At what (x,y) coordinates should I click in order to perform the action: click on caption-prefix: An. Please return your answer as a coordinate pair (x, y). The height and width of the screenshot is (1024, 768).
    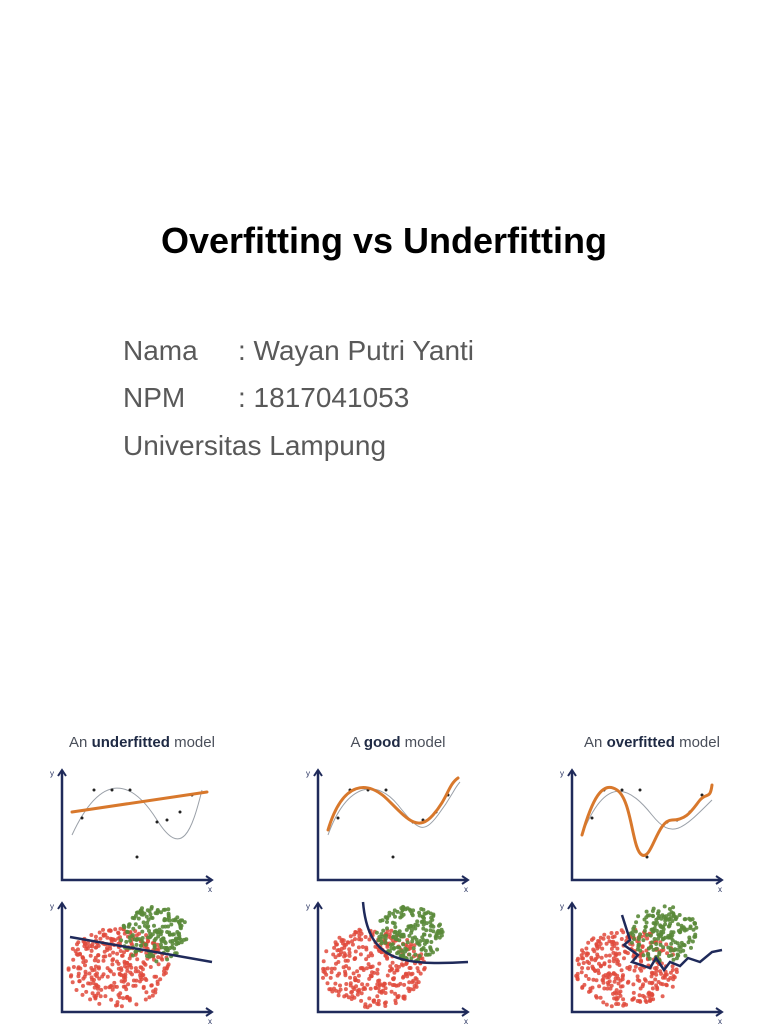
    Looking at the image, I should click on (78, 742).